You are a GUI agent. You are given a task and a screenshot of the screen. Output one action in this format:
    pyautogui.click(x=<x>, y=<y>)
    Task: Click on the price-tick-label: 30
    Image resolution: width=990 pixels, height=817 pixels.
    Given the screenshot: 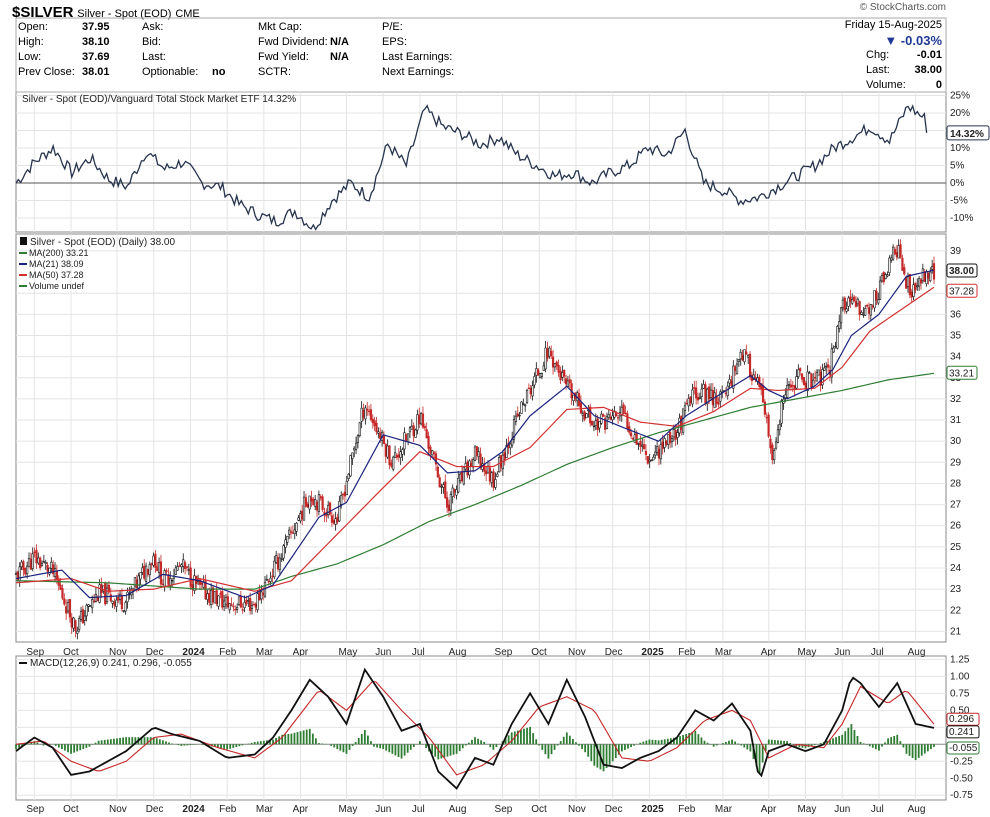 What is the action you would take?
    pyautogui.click(x=956, y=441)
    